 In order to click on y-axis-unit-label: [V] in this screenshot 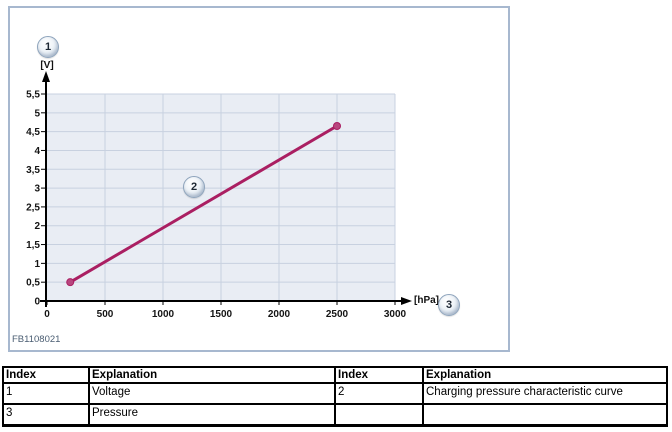, I will do `click(47, 65)`.